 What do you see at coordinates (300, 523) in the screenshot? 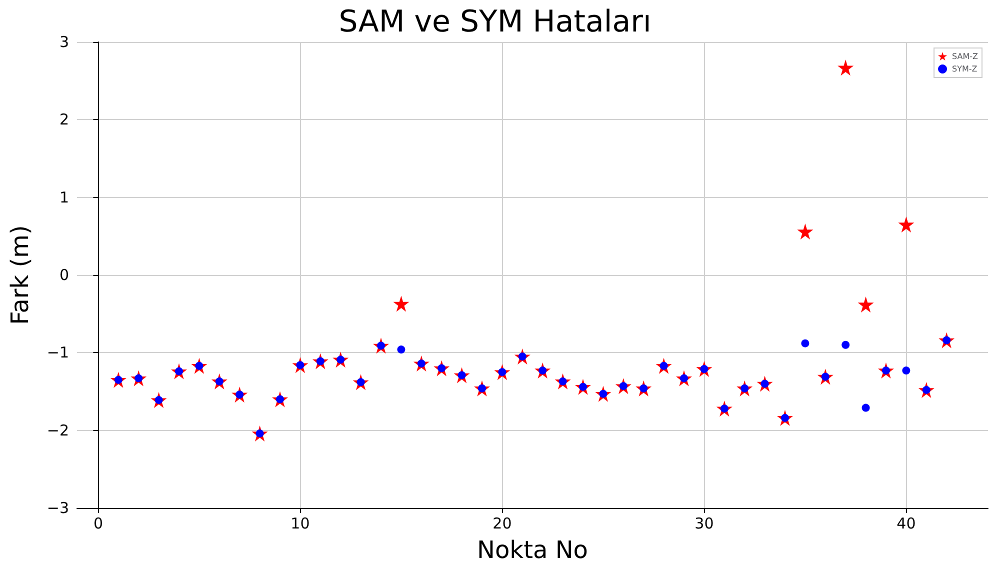
I see `x-tick-label: 10` at bounding box center [300, 523].